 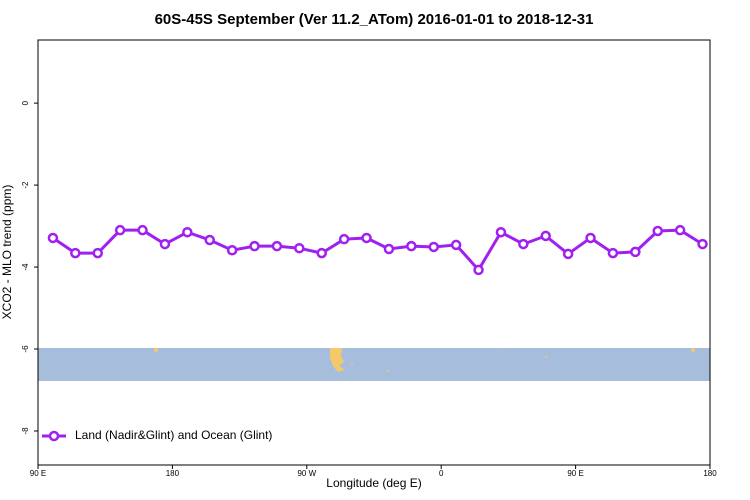 I want to click on y-tick-label: -4, so click(x=25, y=267).